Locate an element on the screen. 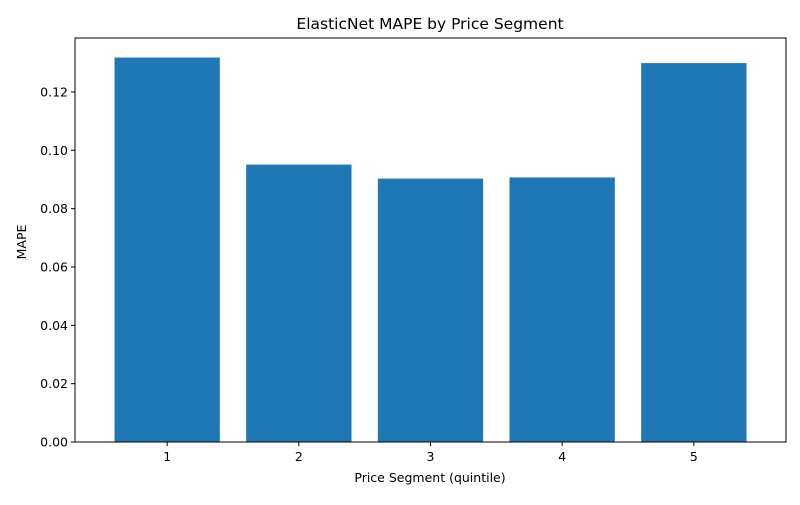  x-tick-label-2: 2 is located at coordinates (299, 456).